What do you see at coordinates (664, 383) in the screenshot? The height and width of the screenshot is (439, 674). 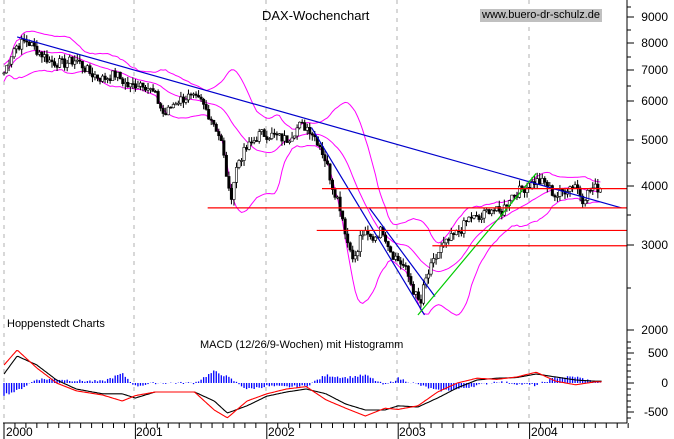 I see `y-axis-label: 0` at bounding box center [664, 383].